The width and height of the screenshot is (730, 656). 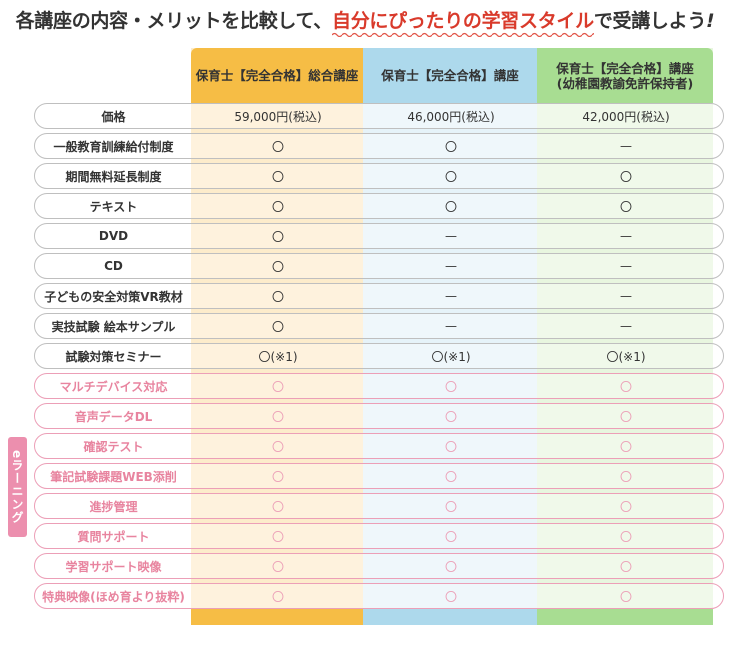 I want to click on row-label: マルチデバイス対応, so click(x=113, y=386).